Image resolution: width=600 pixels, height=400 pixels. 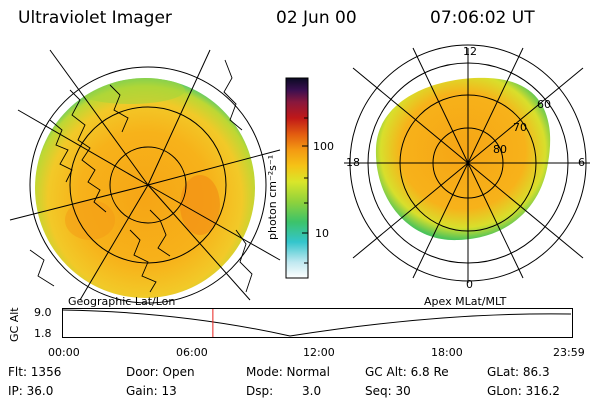 What do you see at coordinates (192, 352) in the screenshot?
I see `alt-xtick-0600: 06:00` at bounding box center [192, 352].